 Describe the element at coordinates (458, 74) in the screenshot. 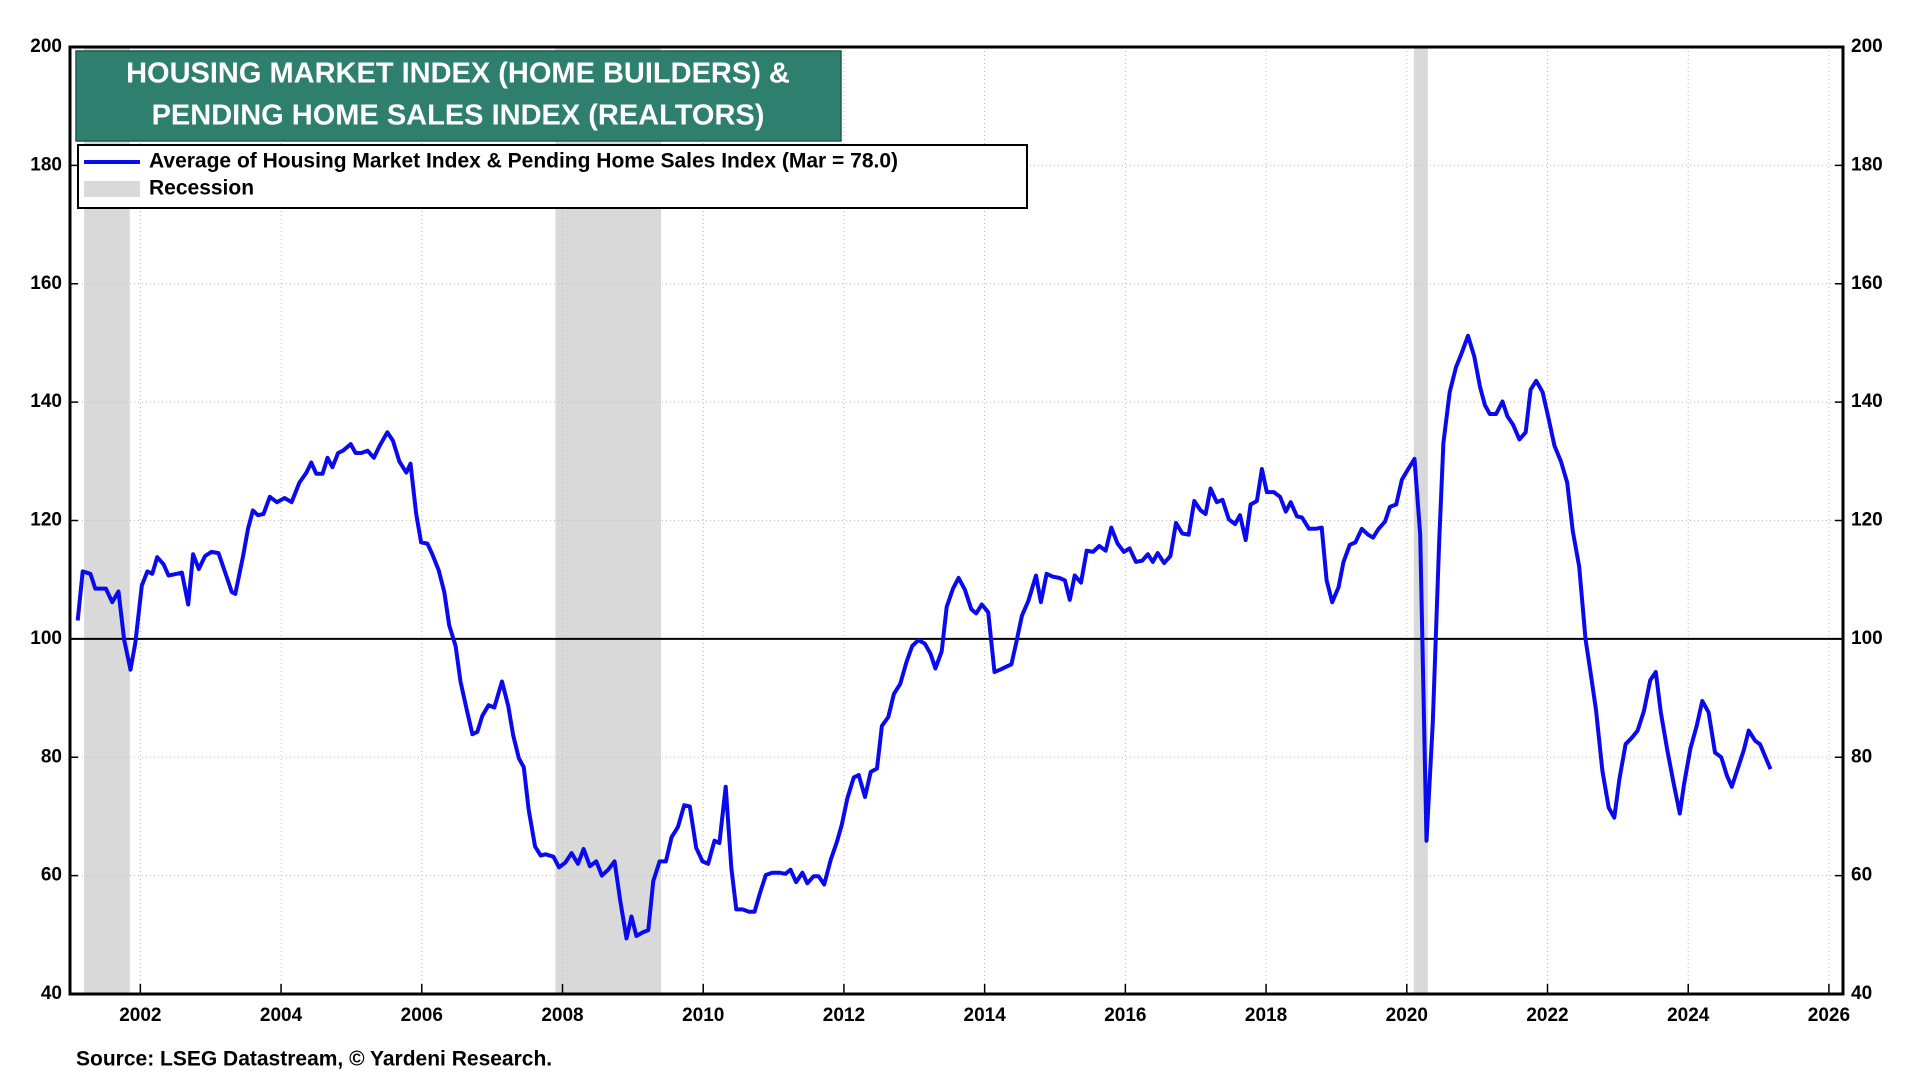

I see `chart-title: HOUSING MARKET INDEX (HOME BUILDERS) &` at that location.